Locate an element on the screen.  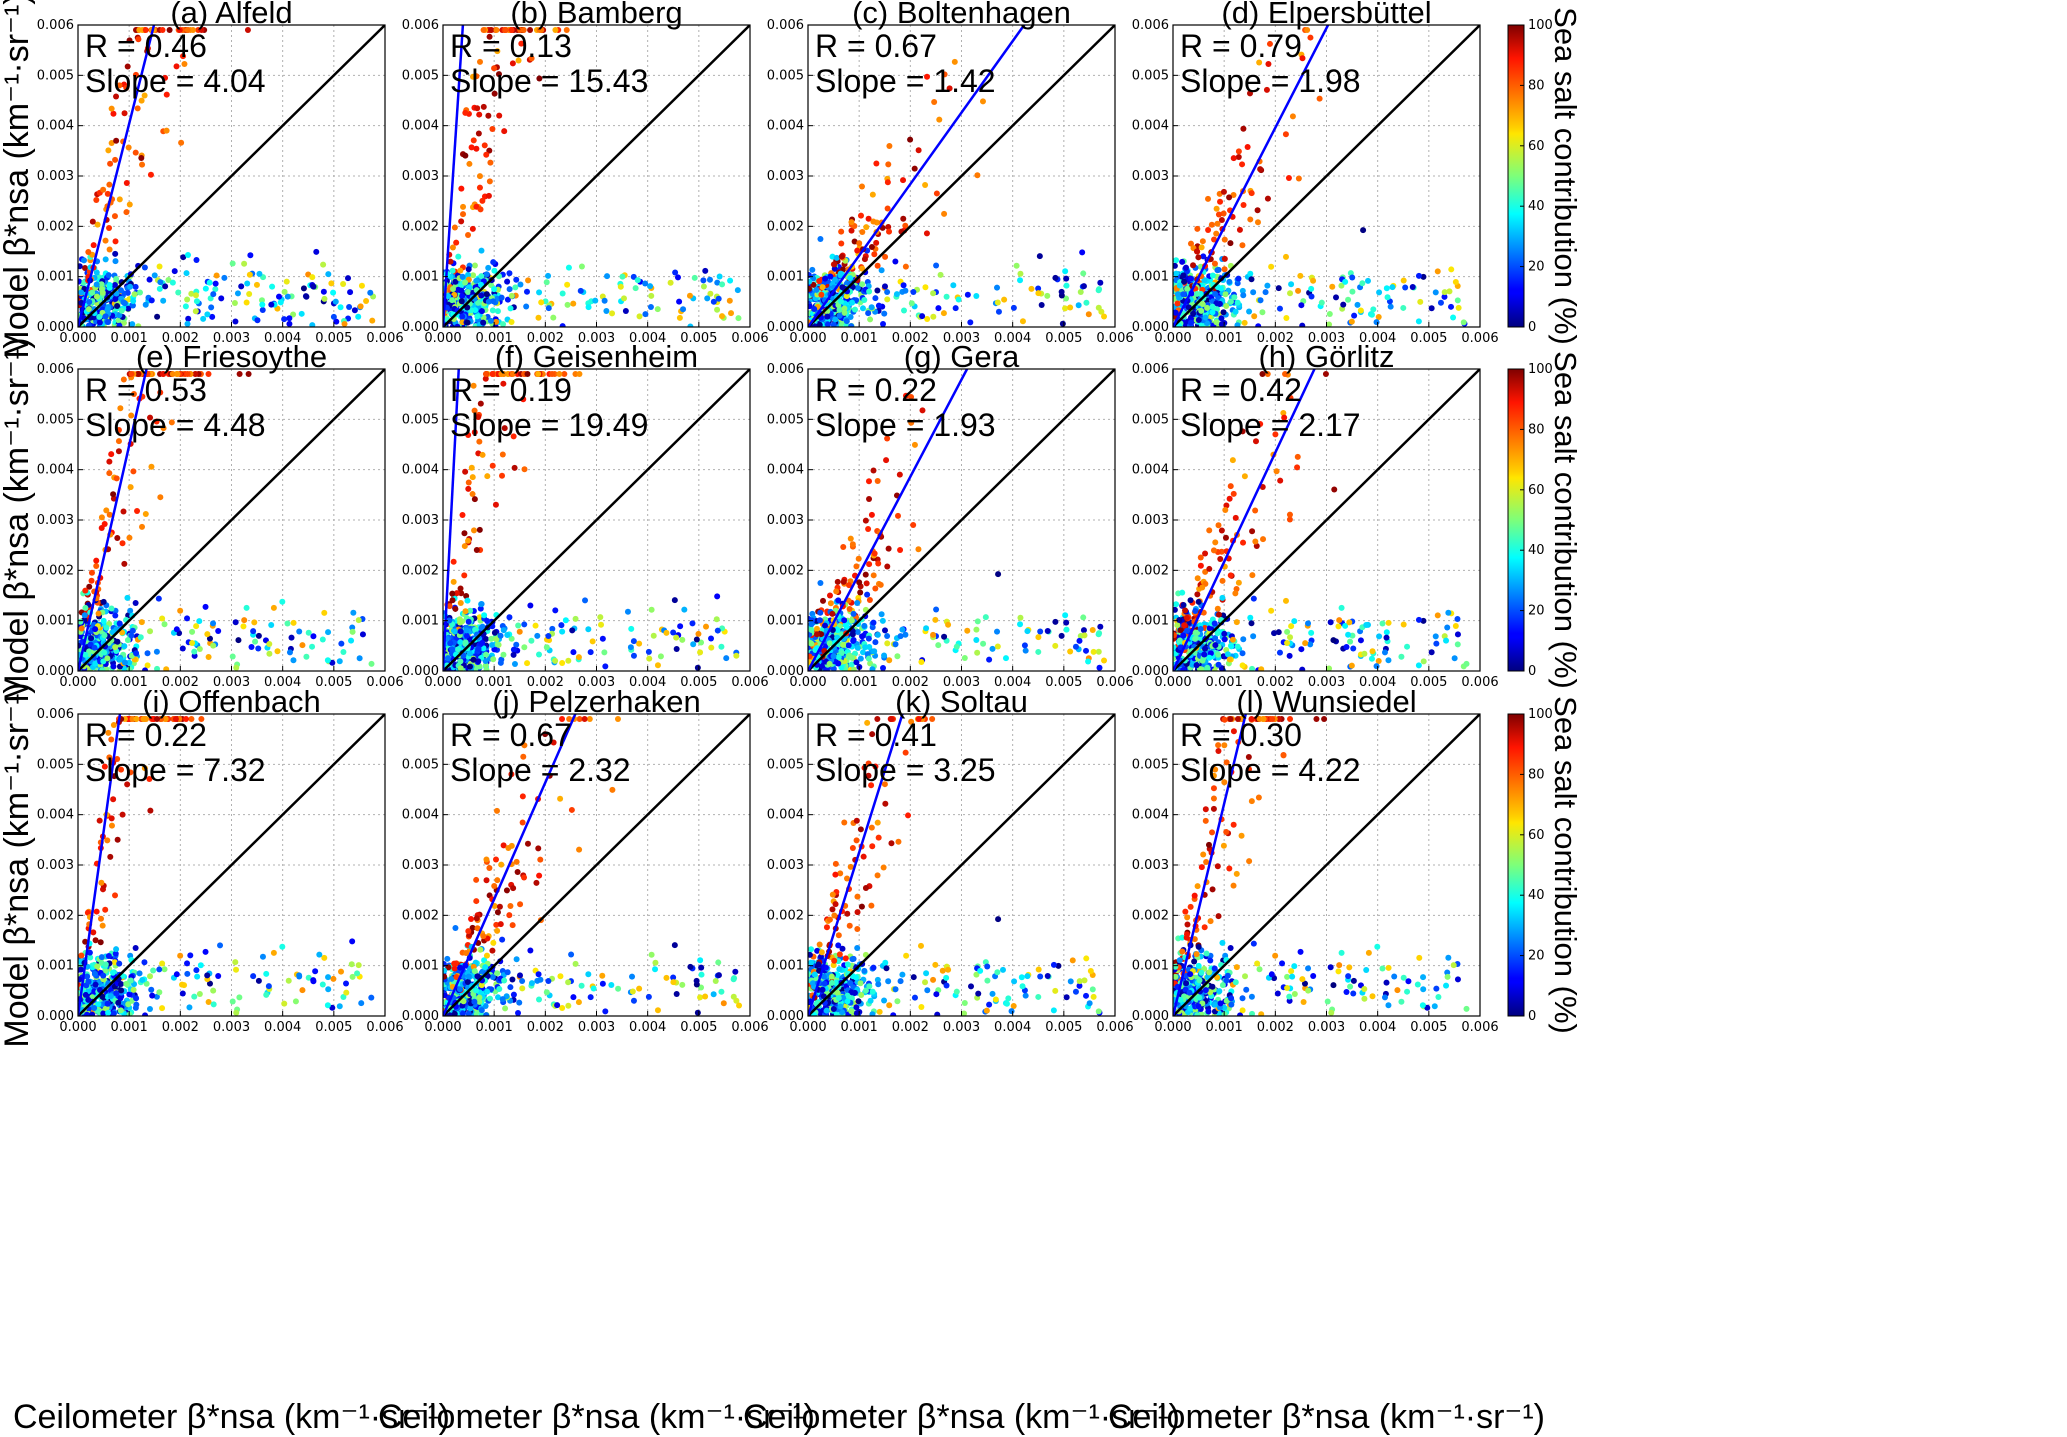
correlation-label: R = 0.13 is located at coordinates (511, 46).